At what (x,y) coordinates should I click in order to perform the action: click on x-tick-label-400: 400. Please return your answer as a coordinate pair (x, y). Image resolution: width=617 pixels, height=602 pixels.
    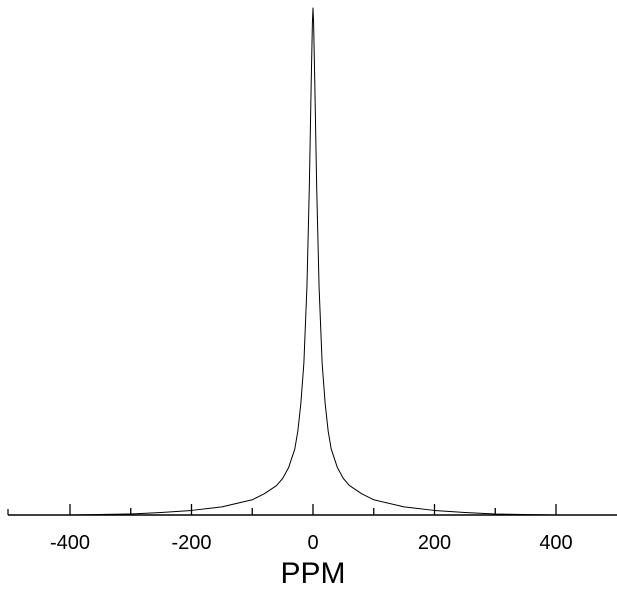
    Looking at the image, I should click on (555, 543).